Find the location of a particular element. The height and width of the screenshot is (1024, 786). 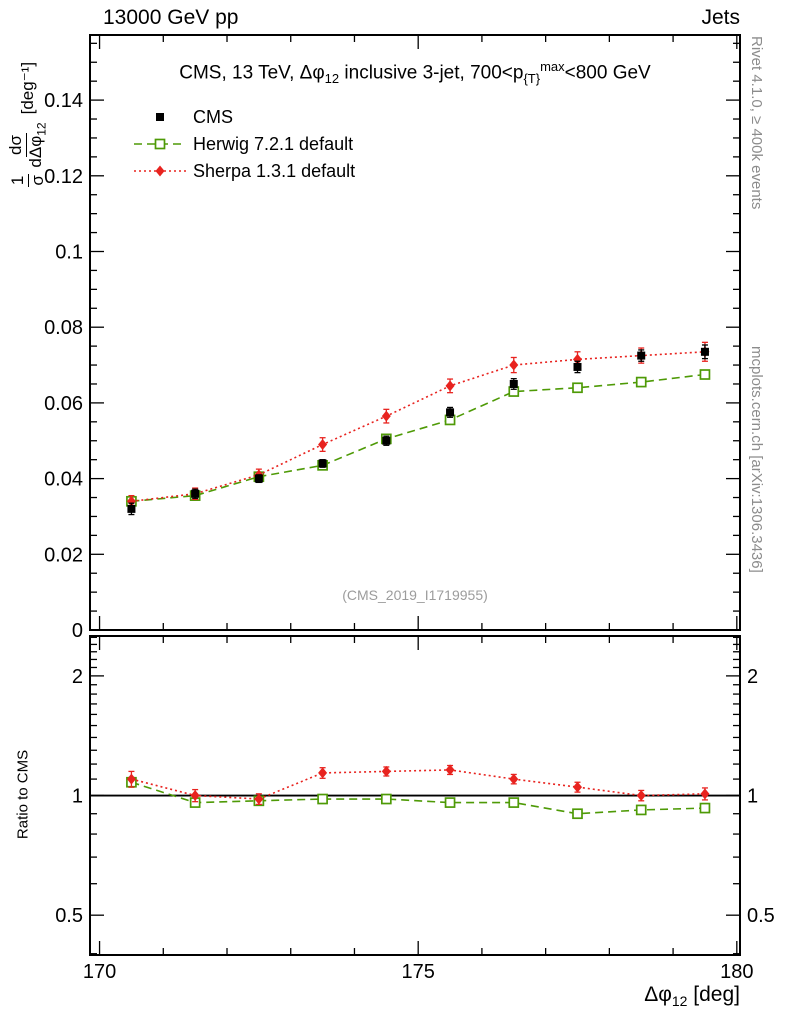

legend-label-sherpa: Sherpa 1.3.1 default is located at coordinates (274, 171).